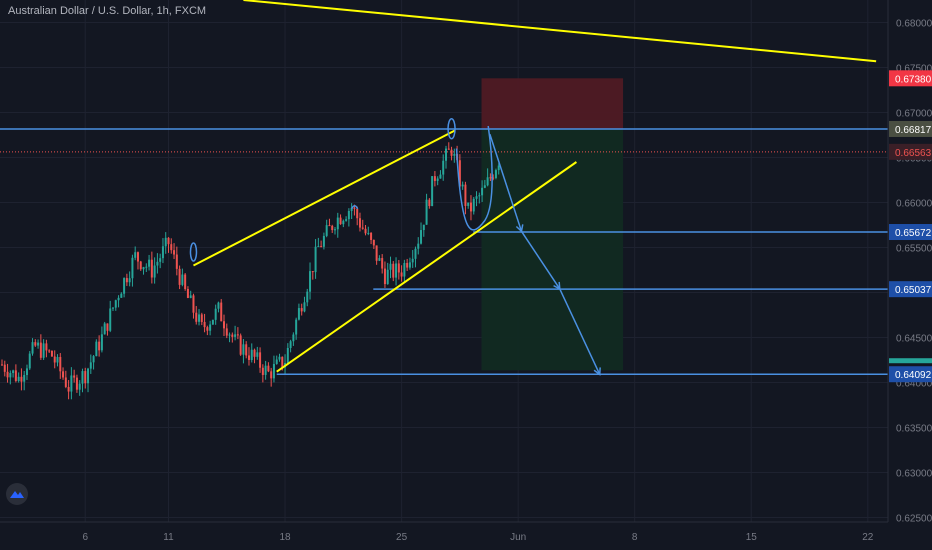 Image resolution: width=932 pixels, height=550 pixels. Describe the element at coordinates (17, 494) in the screenshot. I see `tradingview-logo-icon` at that location.